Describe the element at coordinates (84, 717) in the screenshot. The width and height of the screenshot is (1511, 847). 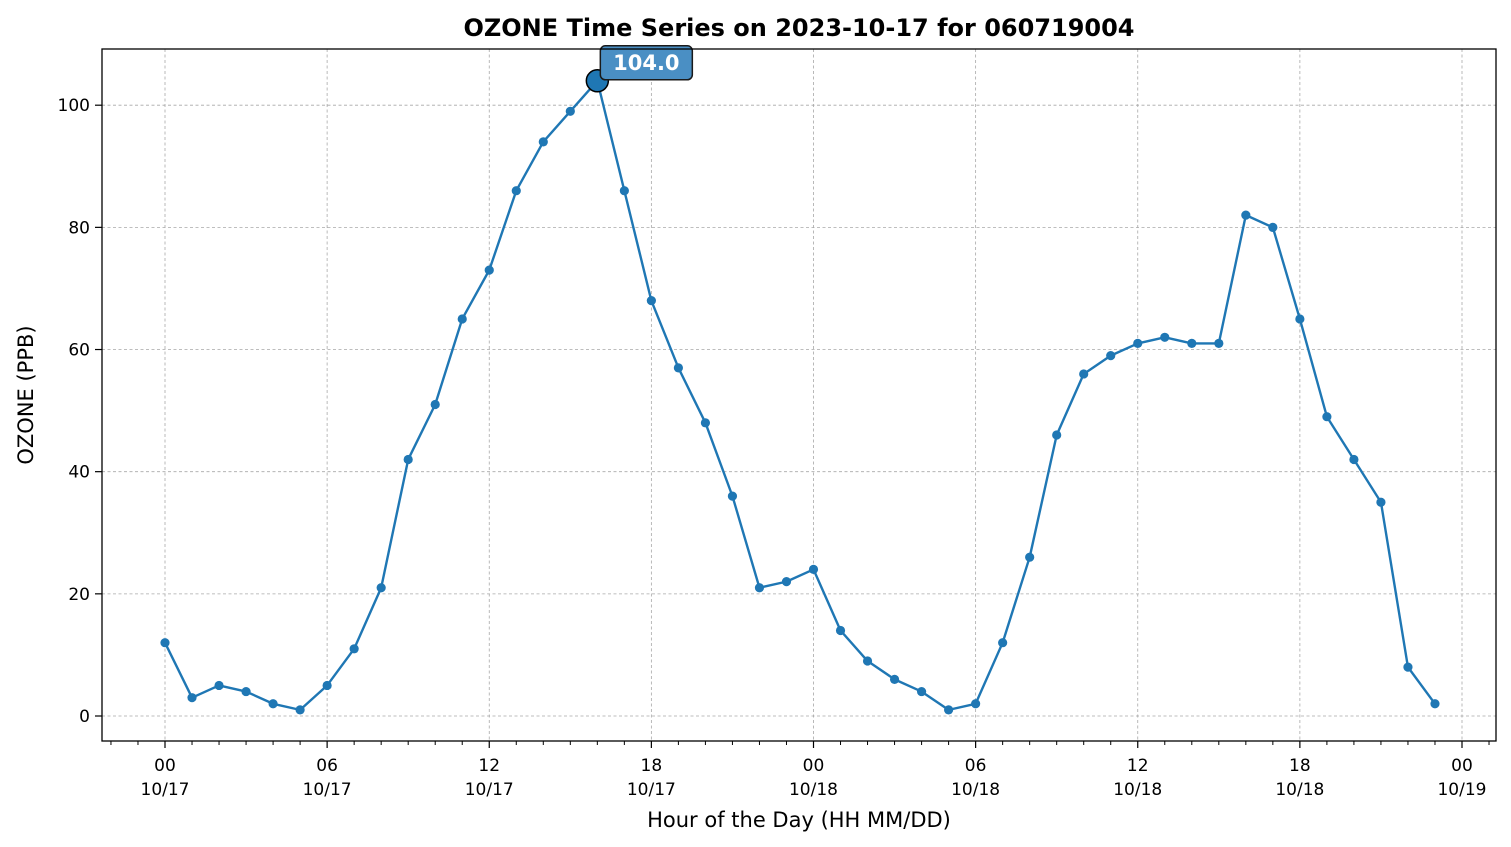
I see `y-tick-label: 0` at that location.